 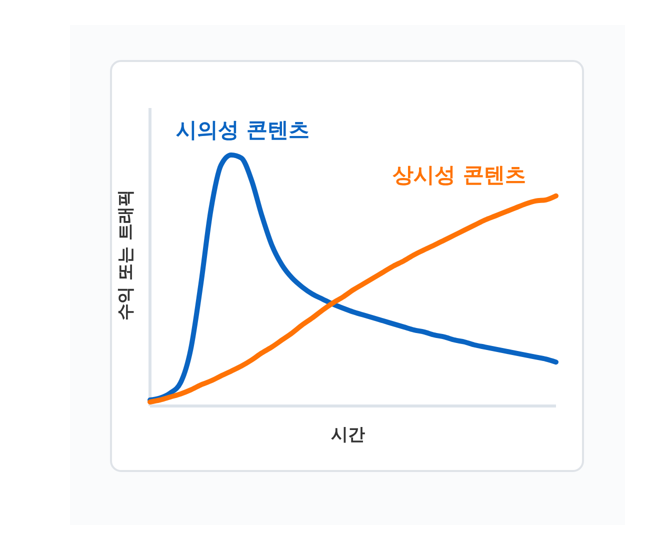 I want to click on y-axis-title: 수익 또는 트래픽, so click(x=126, y=255).